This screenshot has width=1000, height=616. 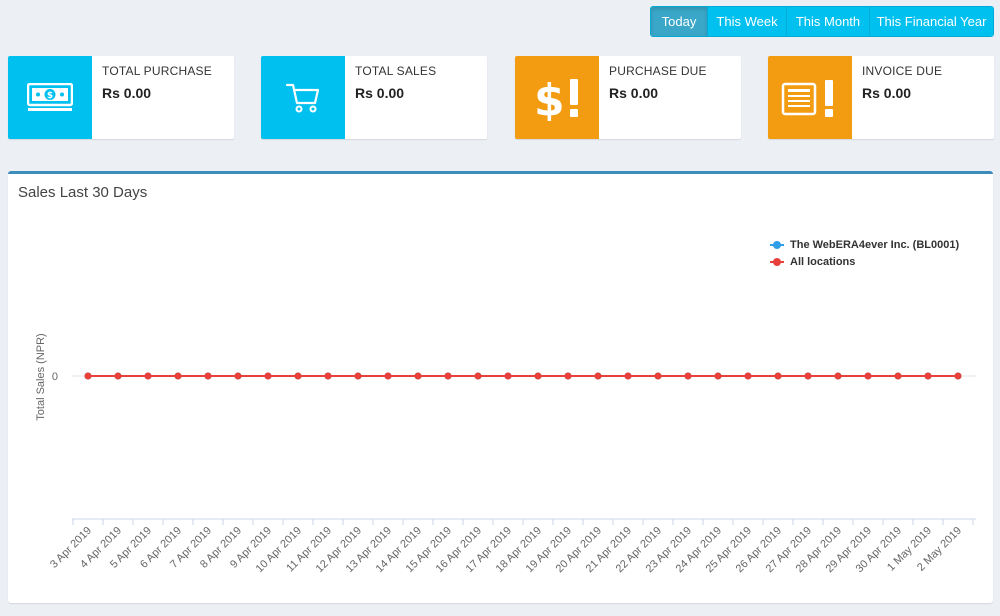 I want to click on invoice-due-label: INVOICE DUE, so click(x=902, y=71).